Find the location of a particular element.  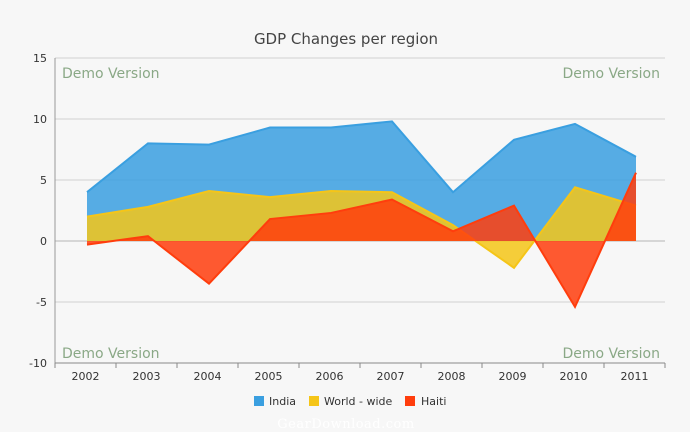

x-tick-label: 2003 is located at coordinates (147, 376).